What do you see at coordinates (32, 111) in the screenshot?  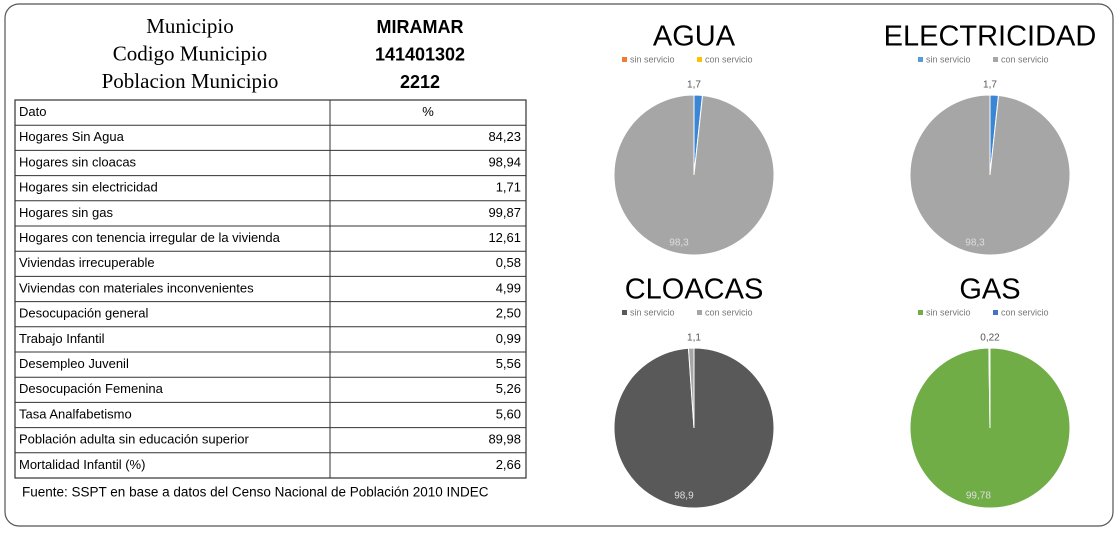 I see `table-header: Dato` at bounding box center [32, 111].